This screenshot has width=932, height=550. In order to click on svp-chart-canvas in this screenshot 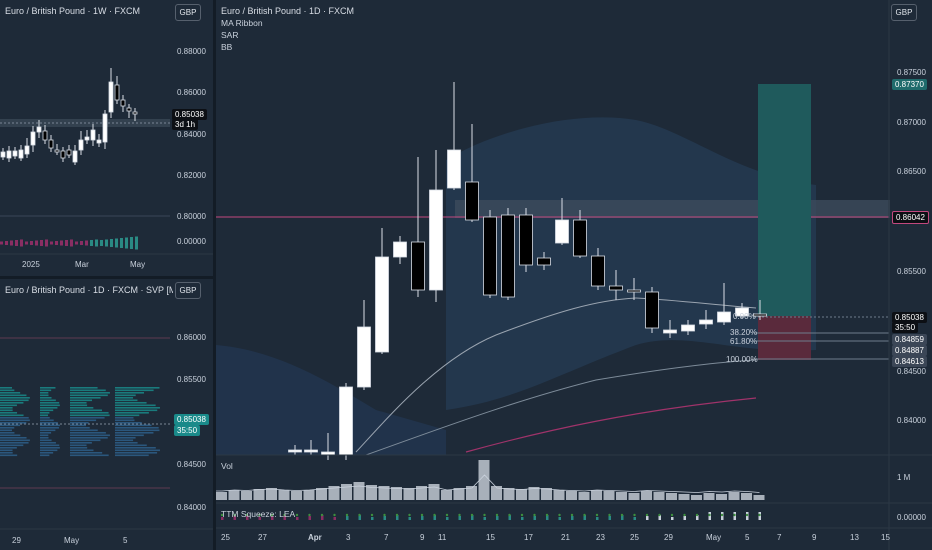, I will do `click(106, 433)`.